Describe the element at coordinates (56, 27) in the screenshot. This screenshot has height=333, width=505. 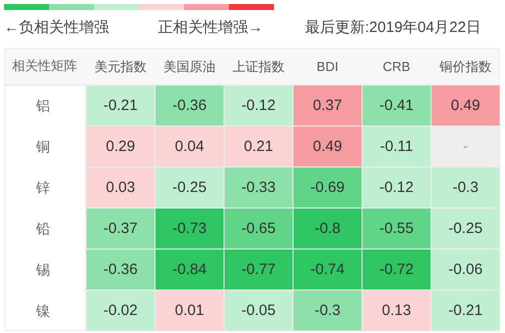
I see `text: ←负相关性增强` at that location.